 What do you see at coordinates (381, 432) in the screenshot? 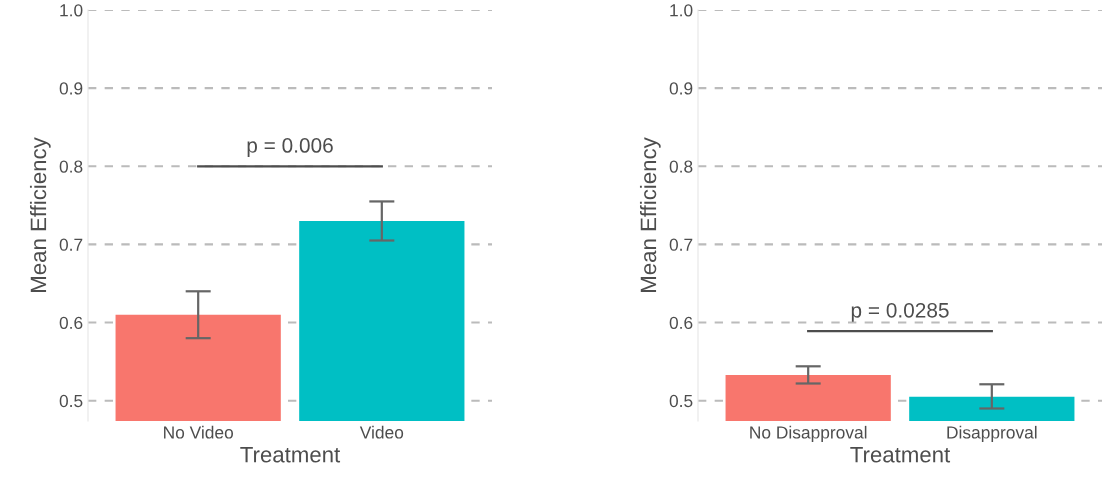
I see `x-tick-label: Video` at bounding box center [381, 432].